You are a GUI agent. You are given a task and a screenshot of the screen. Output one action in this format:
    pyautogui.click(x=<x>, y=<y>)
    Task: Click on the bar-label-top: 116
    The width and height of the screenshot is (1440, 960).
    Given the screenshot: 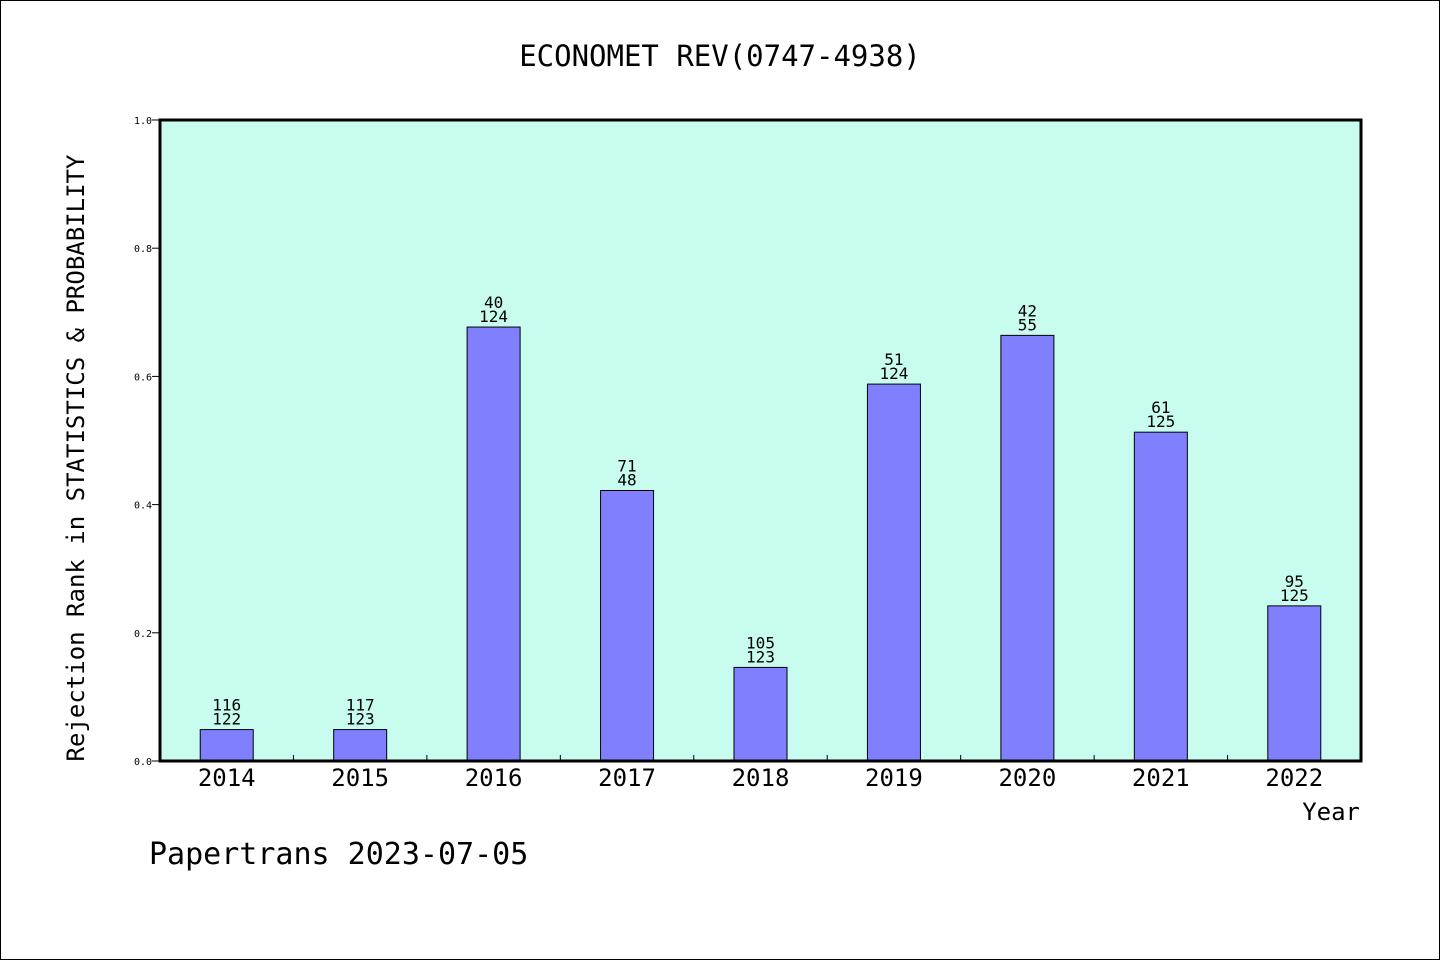 What is the action you would take?
    pyautogui.click(x=226, y=705)
    